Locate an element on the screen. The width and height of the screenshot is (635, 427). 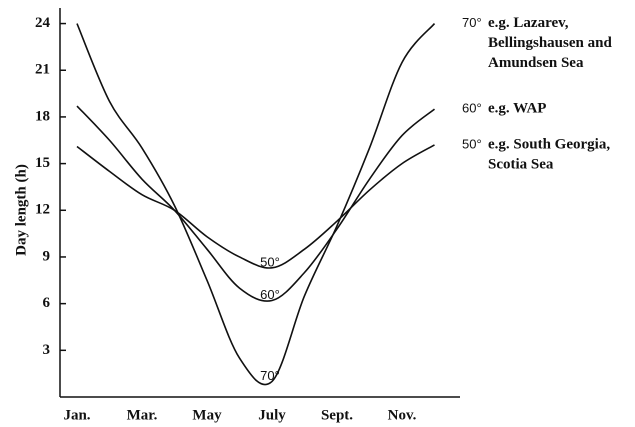
y-tick-label: 24 is located at coordinates (43, 23).